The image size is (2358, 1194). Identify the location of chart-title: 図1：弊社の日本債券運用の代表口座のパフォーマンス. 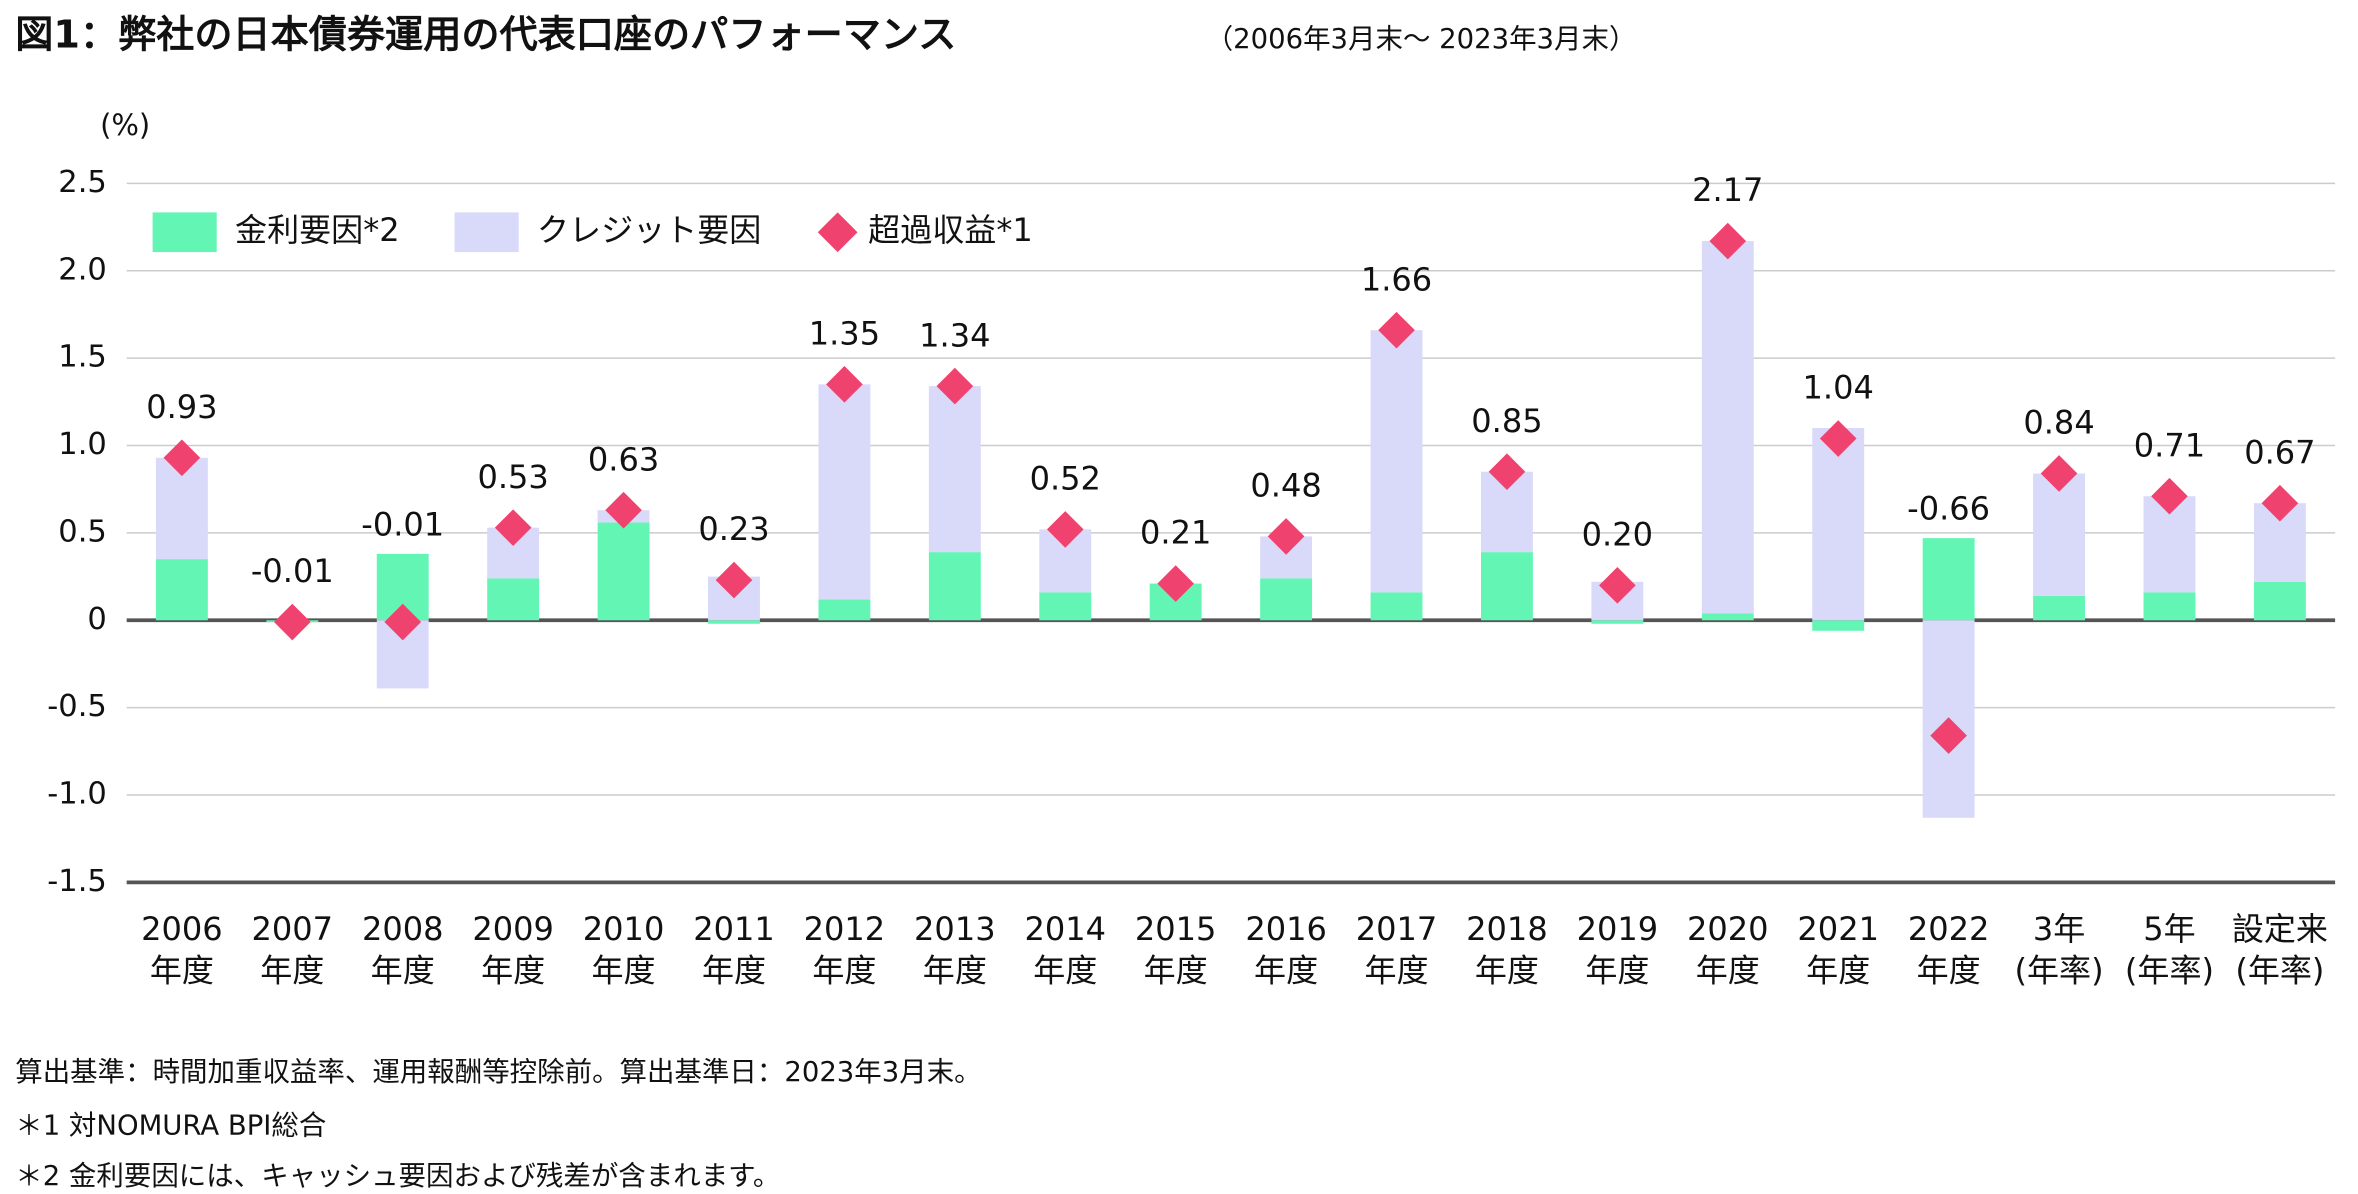
(485, 34).